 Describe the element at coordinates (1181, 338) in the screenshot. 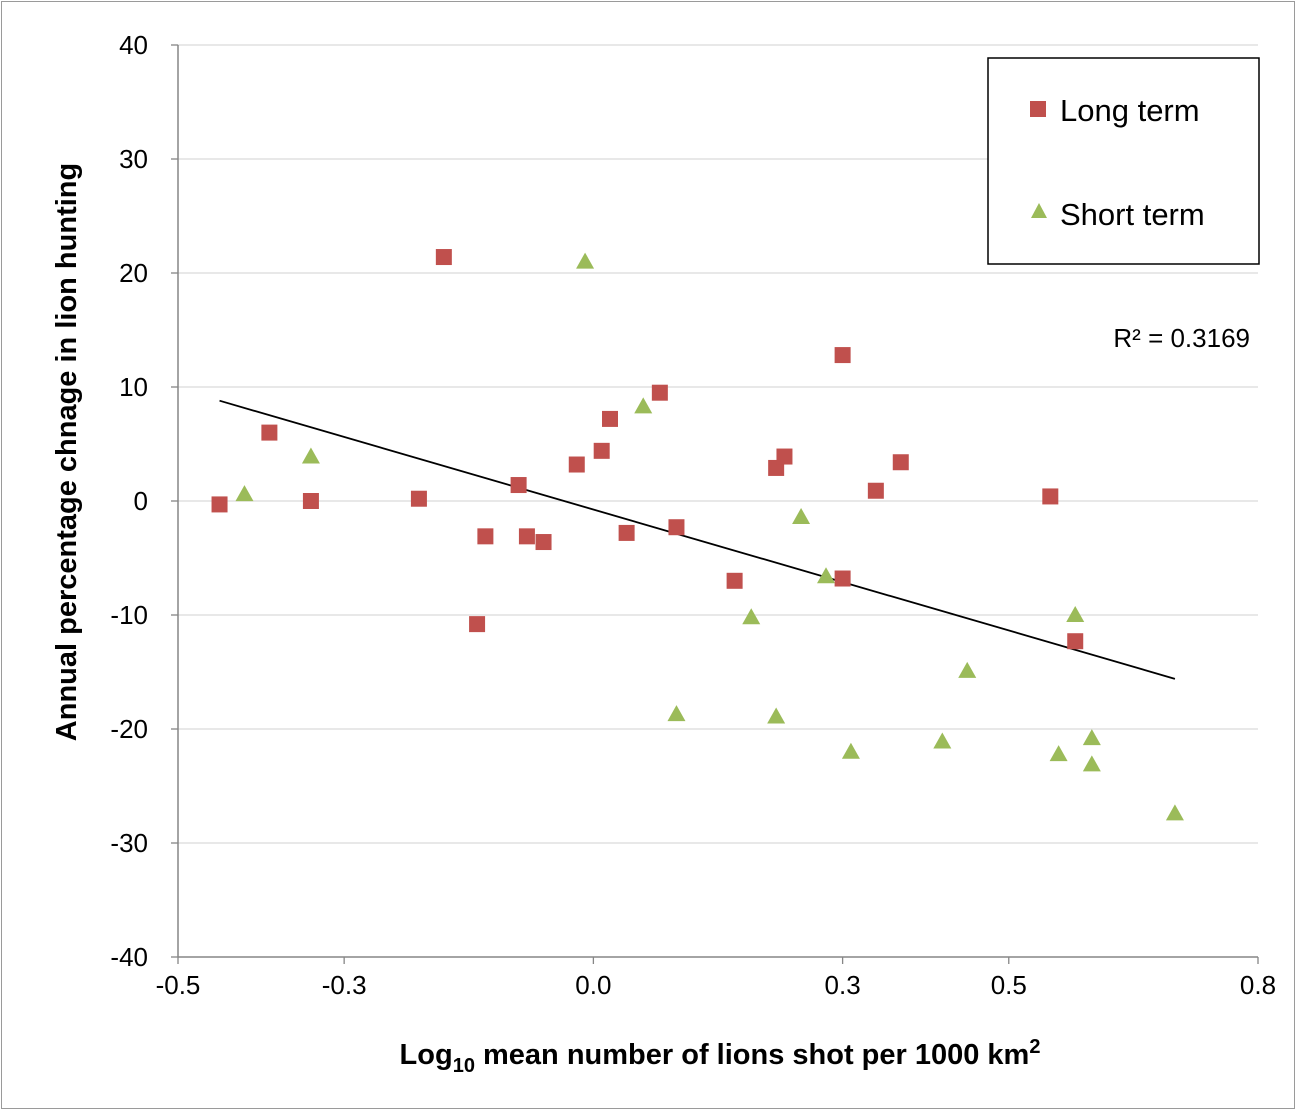

I see `r-squared-annotation: R² = 0.3169` at that location.